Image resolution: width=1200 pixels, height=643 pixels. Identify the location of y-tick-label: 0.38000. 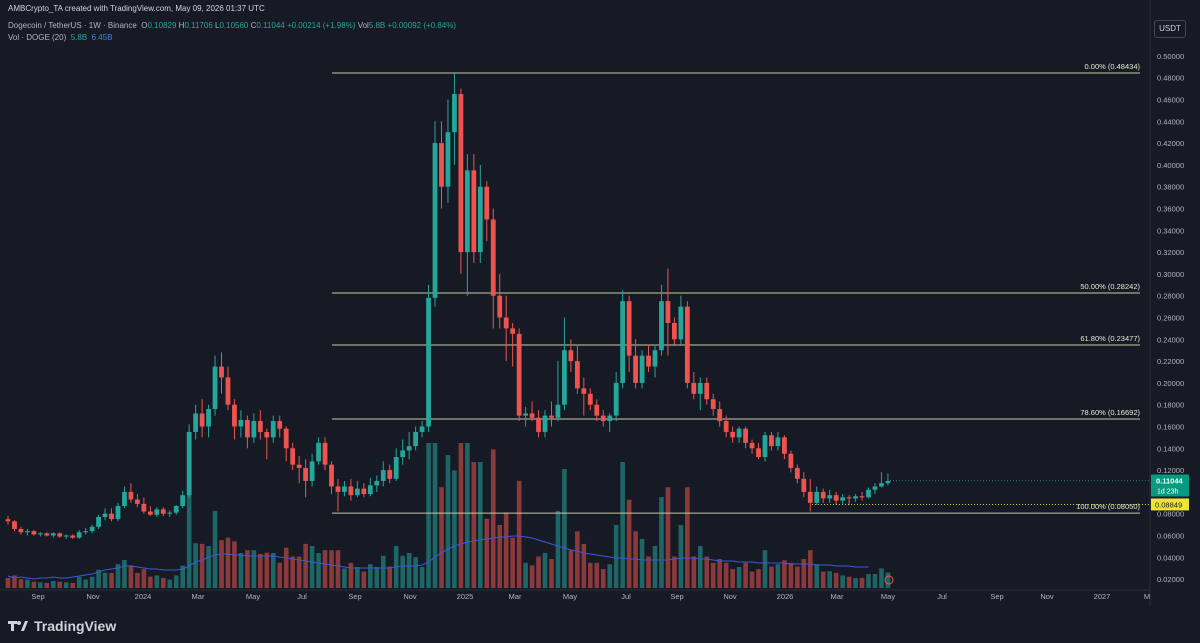
(1170, 187).